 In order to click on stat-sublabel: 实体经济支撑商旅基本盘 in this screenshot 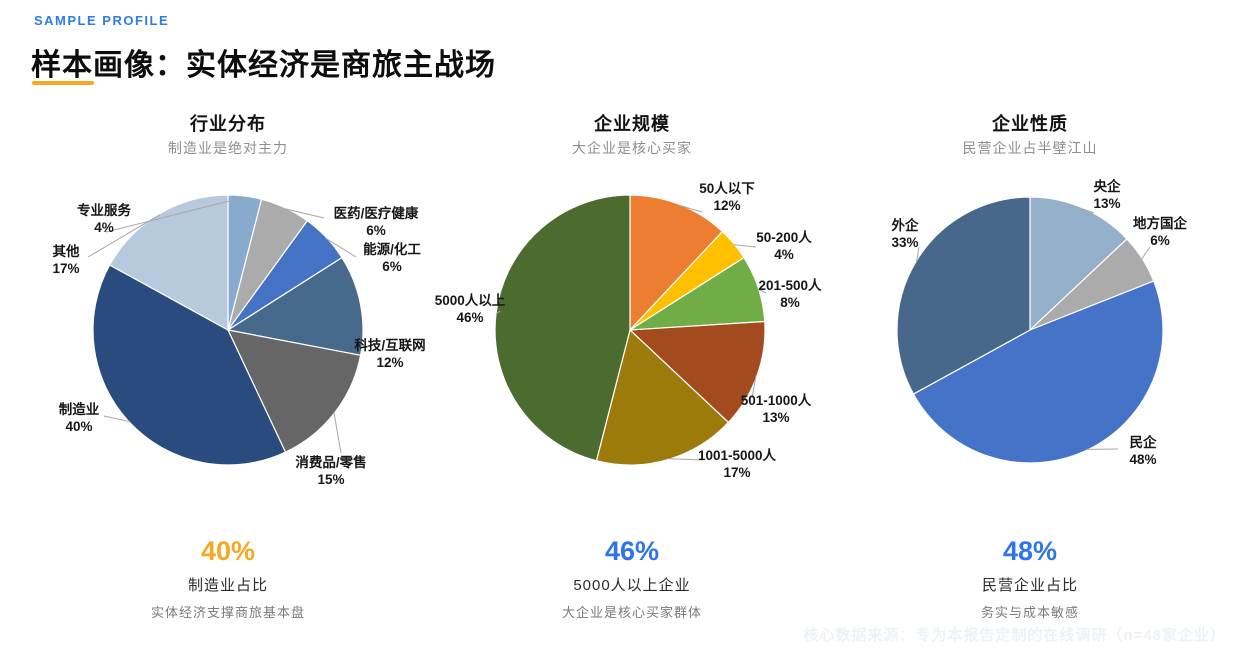, I will do `click(227, 612)`.